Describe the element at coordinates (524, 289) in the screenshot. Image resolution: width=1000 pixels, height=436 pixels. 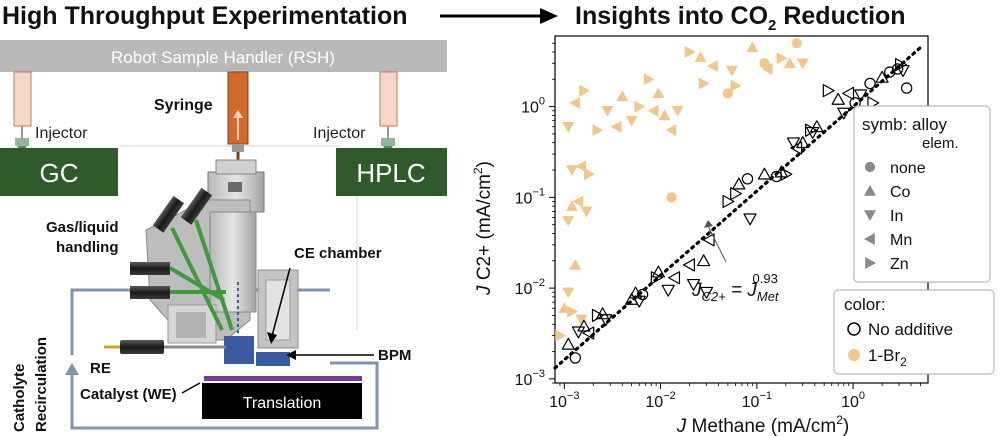
I see `y-tick-label-1-base: 10` at that location.